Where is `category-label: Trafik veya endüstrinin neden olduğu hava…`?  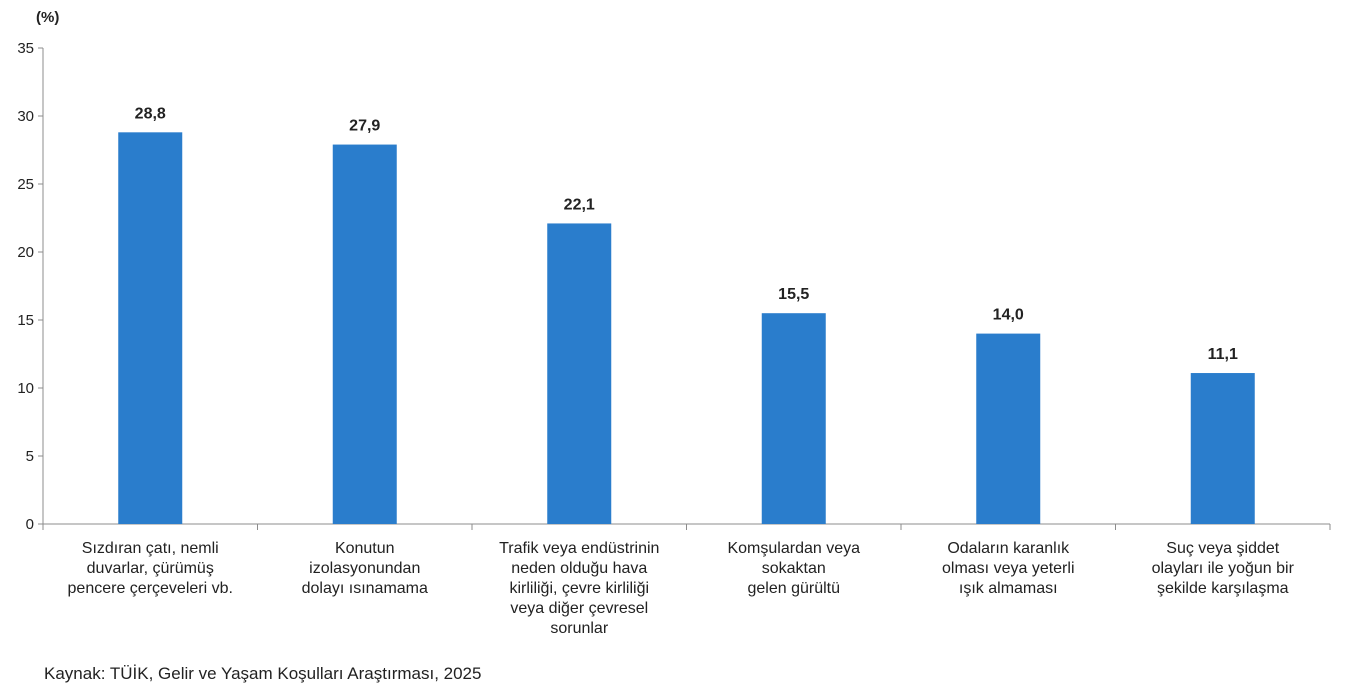
category-label: Trafik veya endüstrinin neden olduğu hava… is located at coordinates (579, 588).